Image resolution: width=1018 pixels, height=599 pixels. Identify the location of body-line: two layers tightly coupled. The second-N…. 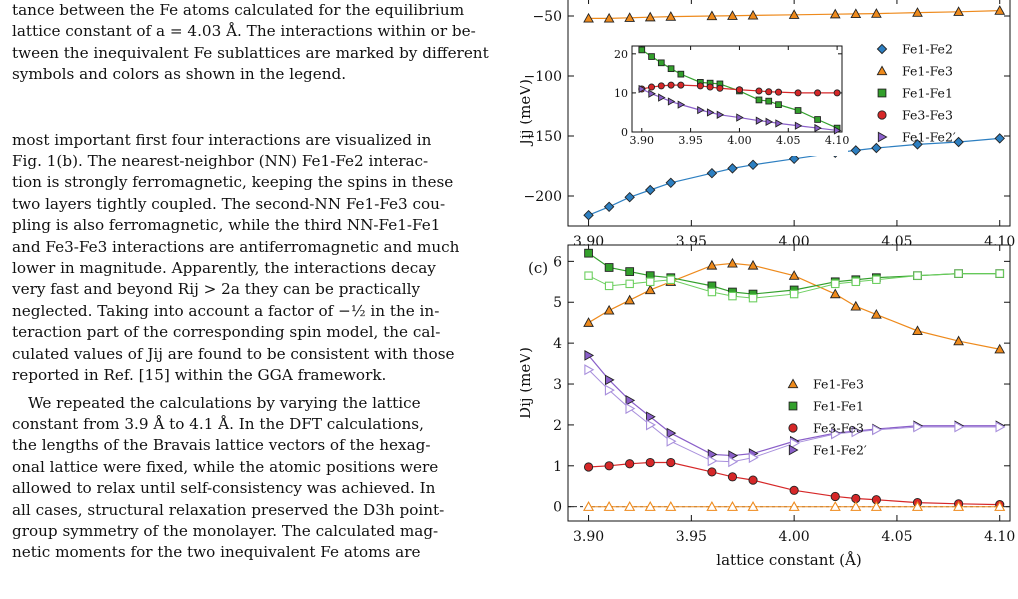
(229, 203).